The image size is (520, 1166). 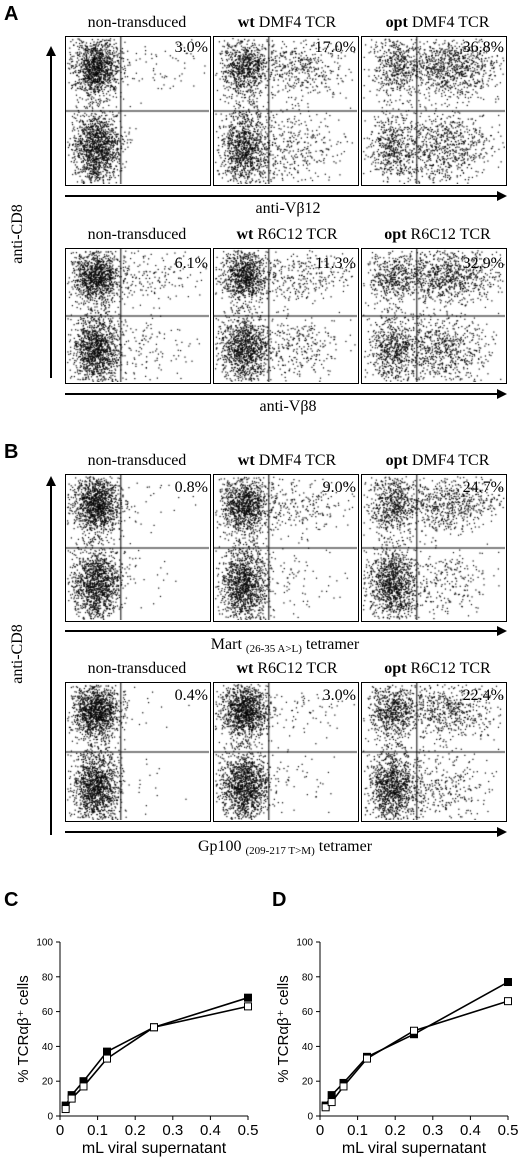 What do you see at coordinates (437, 460) in the screenshot?
I see `b-top-title-3: opt DMF4 TCR` at bounding box center [437, 460].